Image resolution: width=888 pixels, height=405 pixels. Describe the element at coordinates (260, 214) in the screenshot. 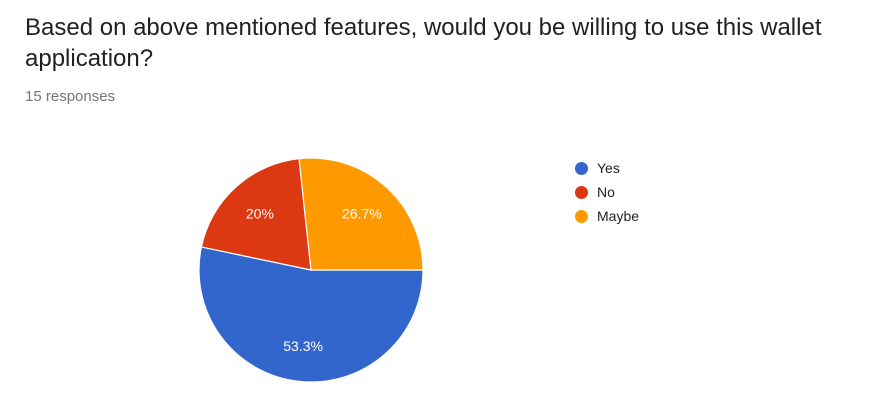

I see `slice-label-no: 20%` at that location.